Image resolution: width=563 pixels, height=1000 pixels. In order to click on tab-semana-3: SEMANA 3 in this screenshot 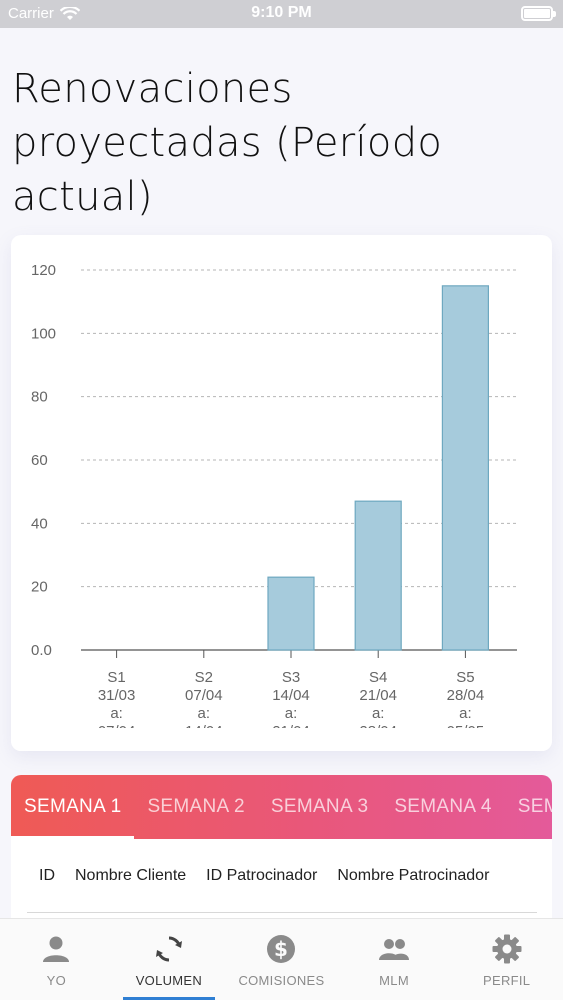, I will do `click(319, 806)`.